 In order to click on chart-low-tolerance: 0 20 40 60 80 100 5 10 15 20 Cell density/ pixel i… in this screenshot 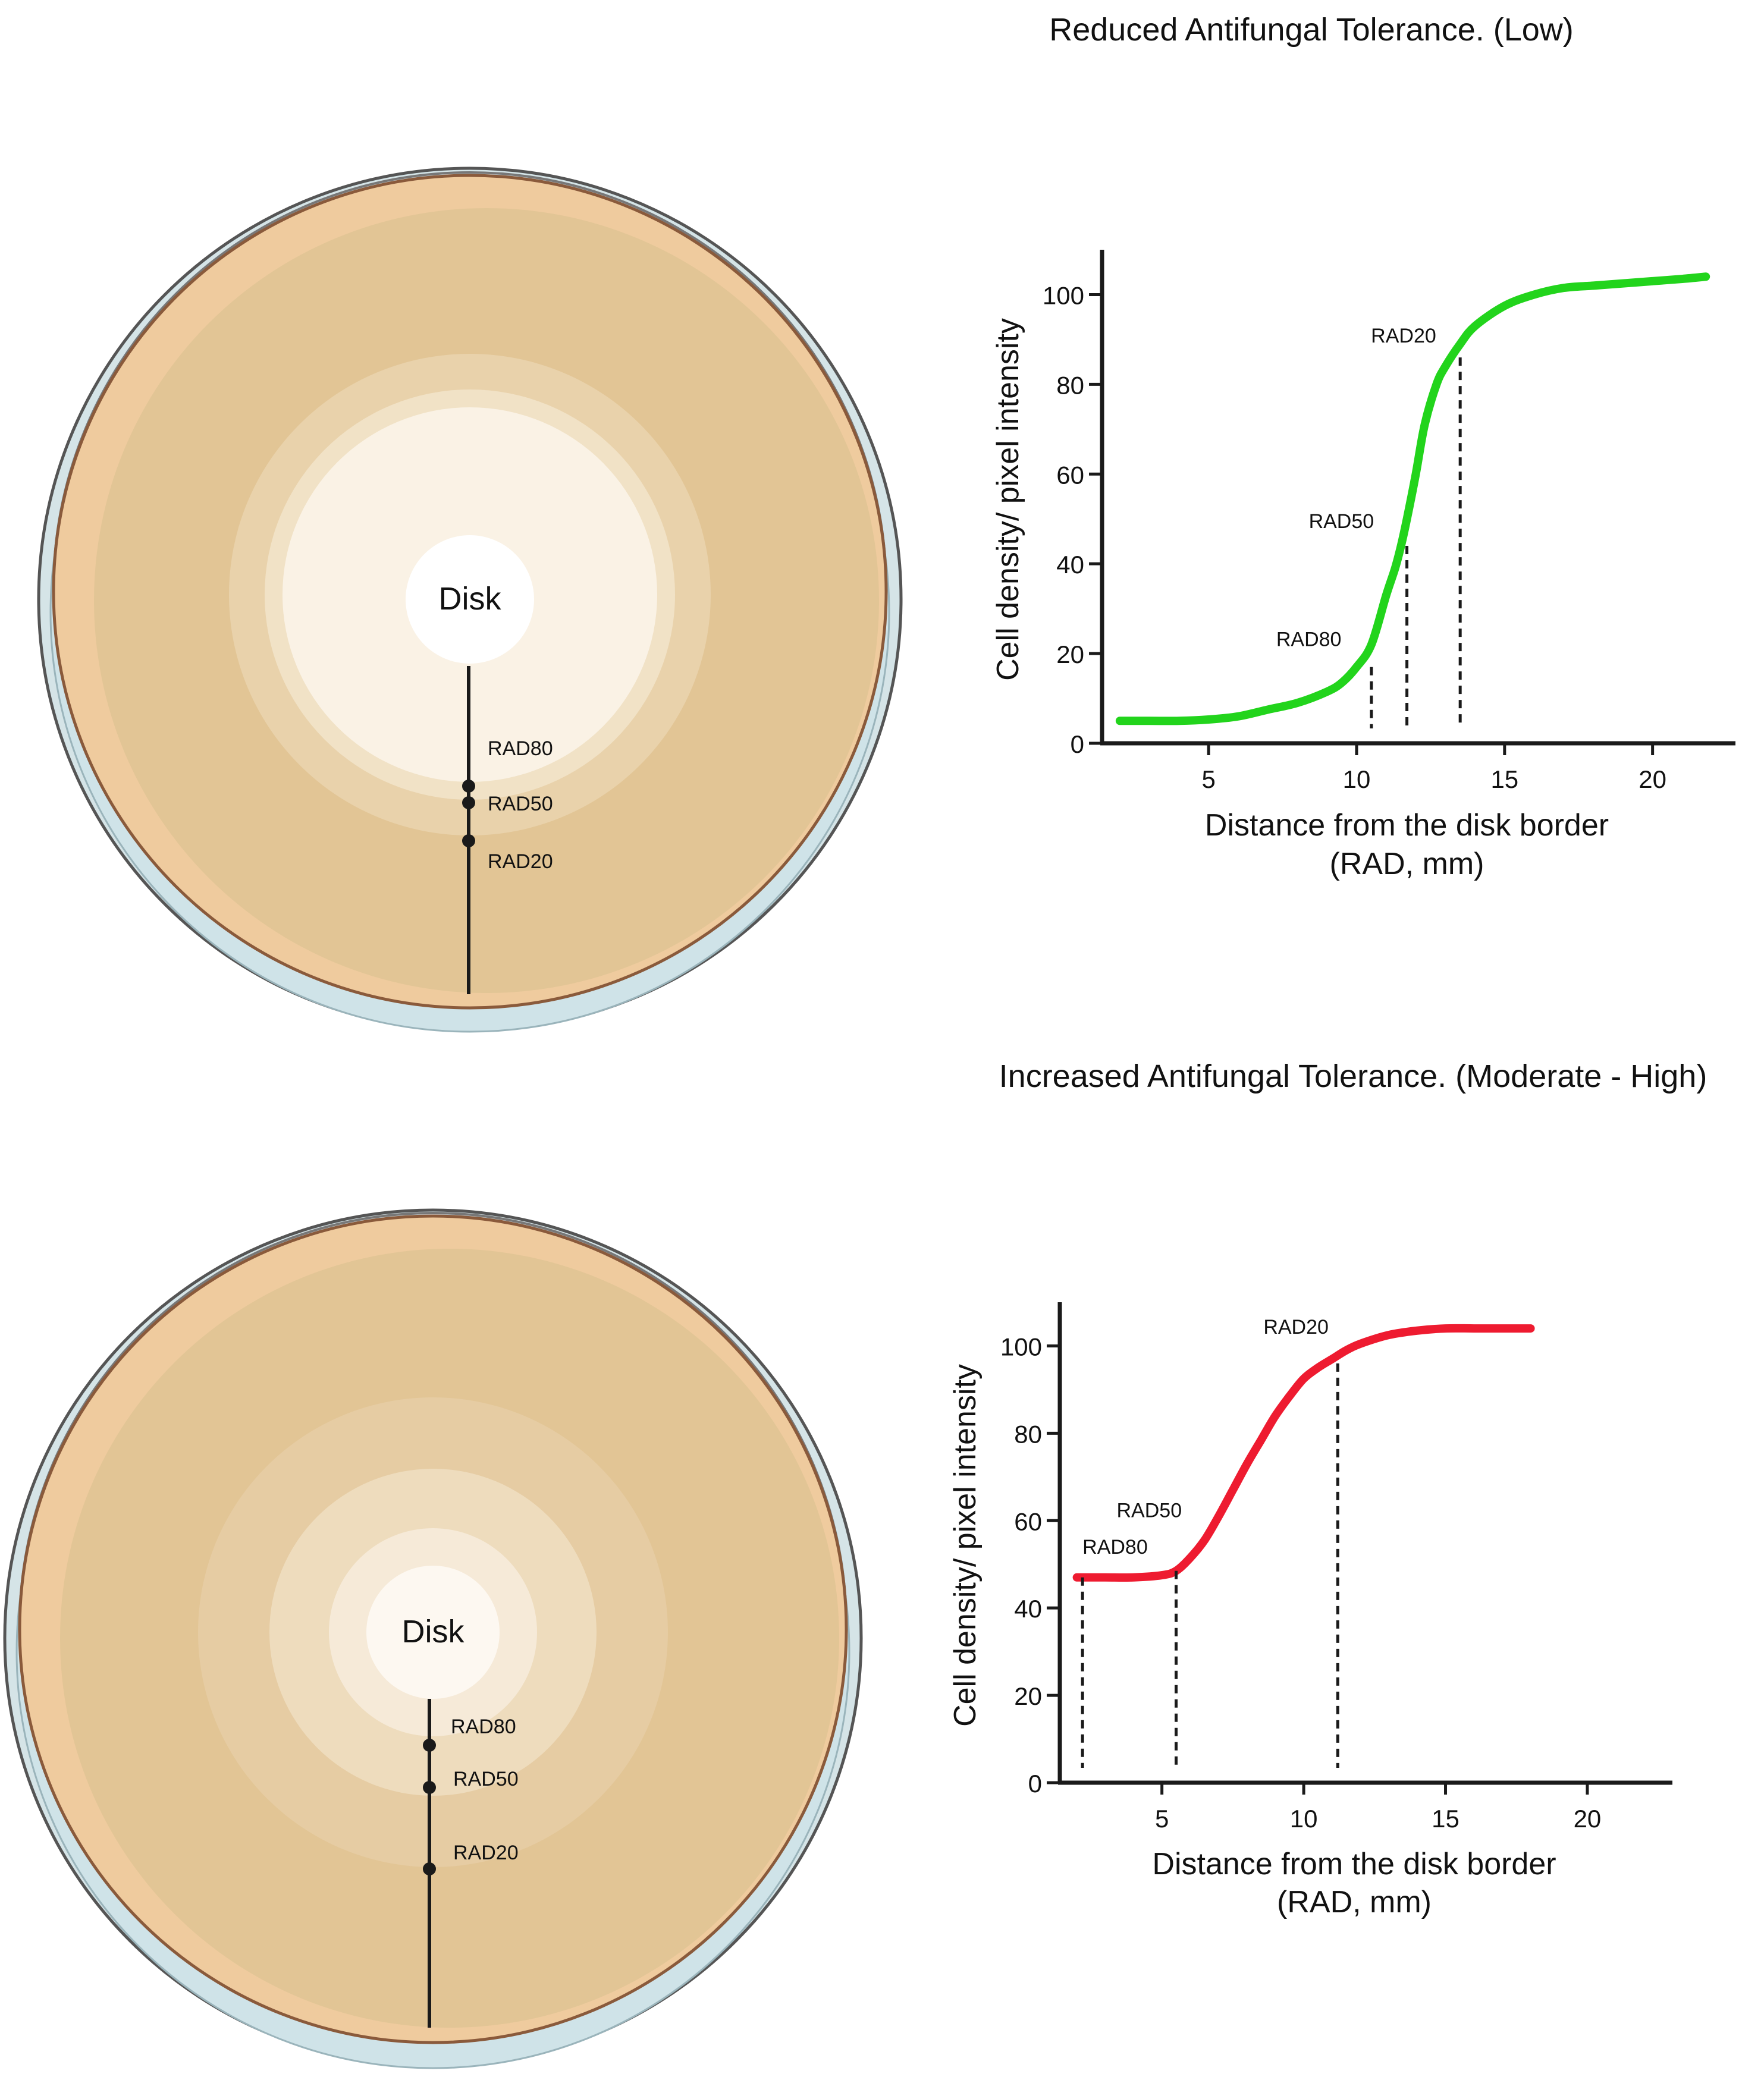, I will do `click(1363, 566)`.